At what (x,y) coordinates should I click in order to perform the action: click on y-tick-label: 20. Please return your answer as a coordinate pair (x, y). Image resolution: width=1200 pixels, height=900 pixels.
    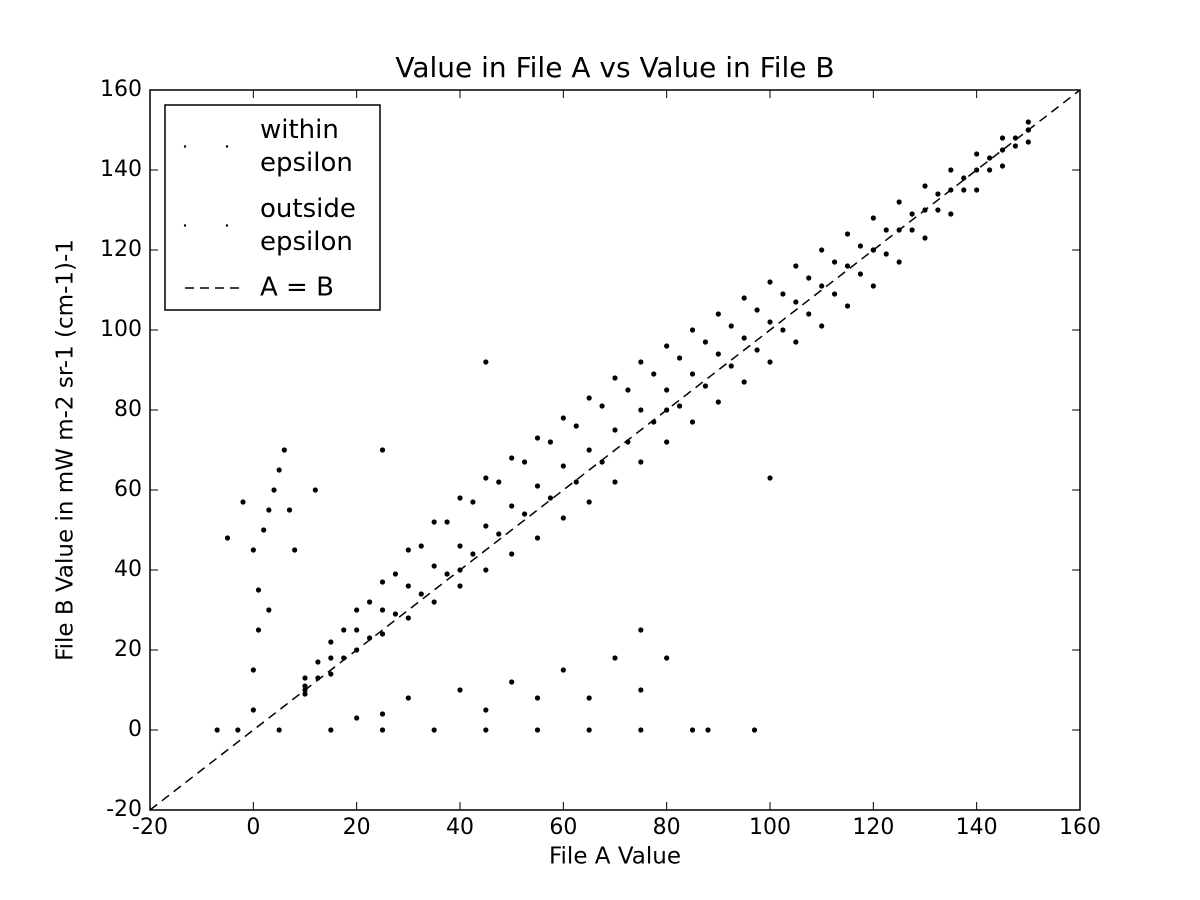
    Looking at the image, I should click on (128, 649).